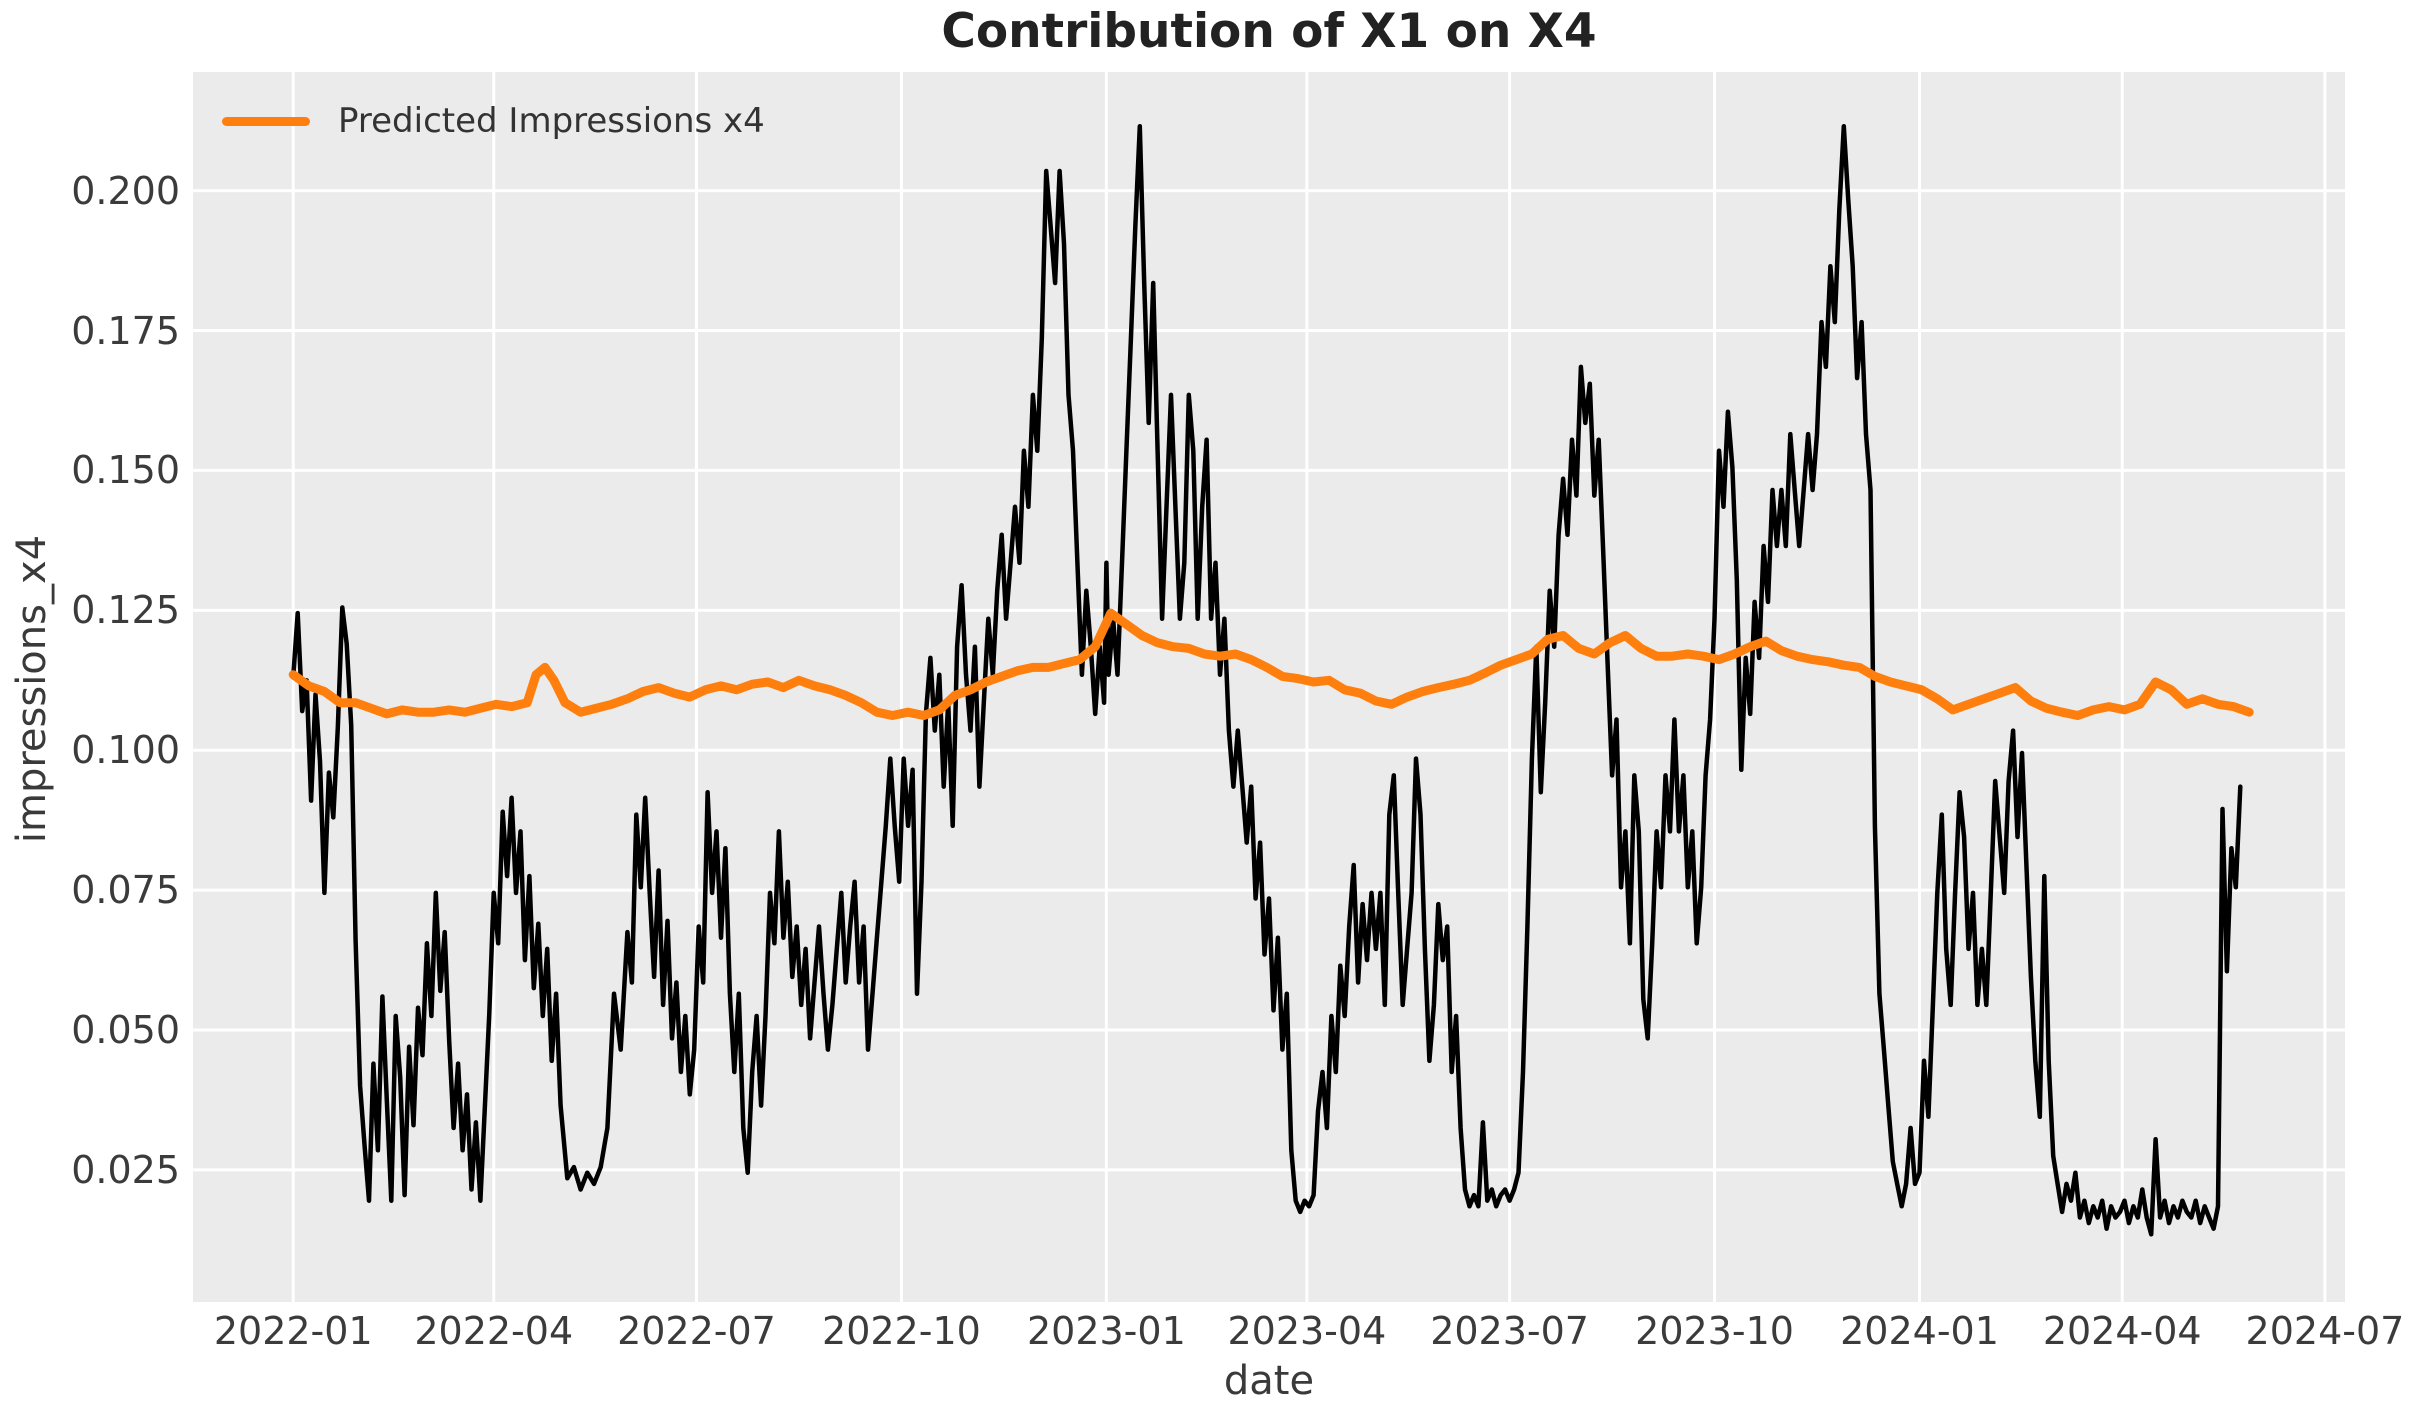 This screenshot has height=1423, width=2423. Describe the element at coordinates (551, 121) in the screenshot. I see `legend-label: Predicted Impressions x4` at that location.